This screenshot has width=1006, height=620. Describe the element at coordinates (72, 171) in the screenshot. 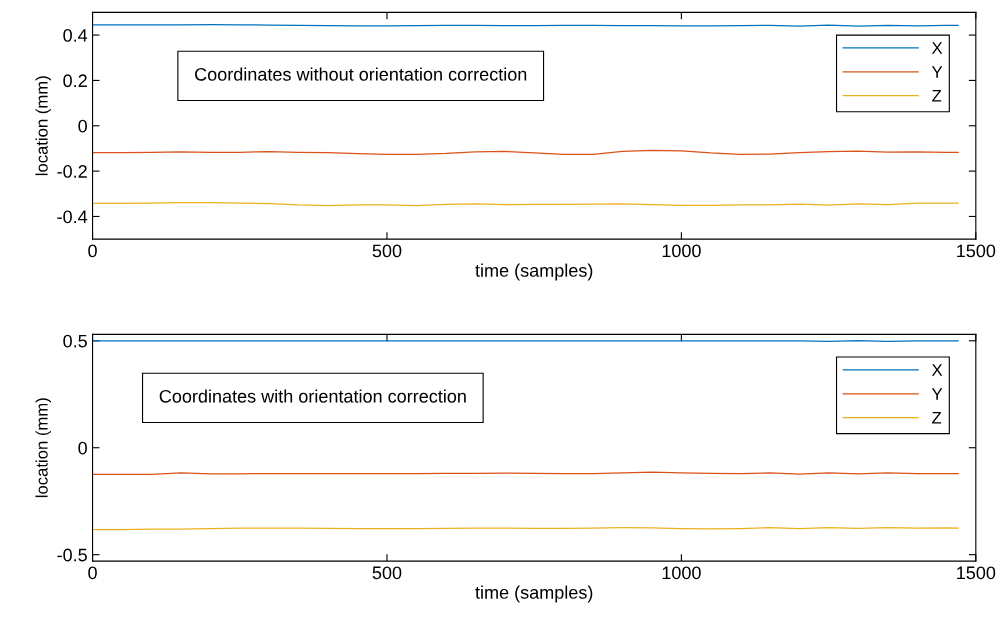

I see `y-tick-label: -0.2` at that location.